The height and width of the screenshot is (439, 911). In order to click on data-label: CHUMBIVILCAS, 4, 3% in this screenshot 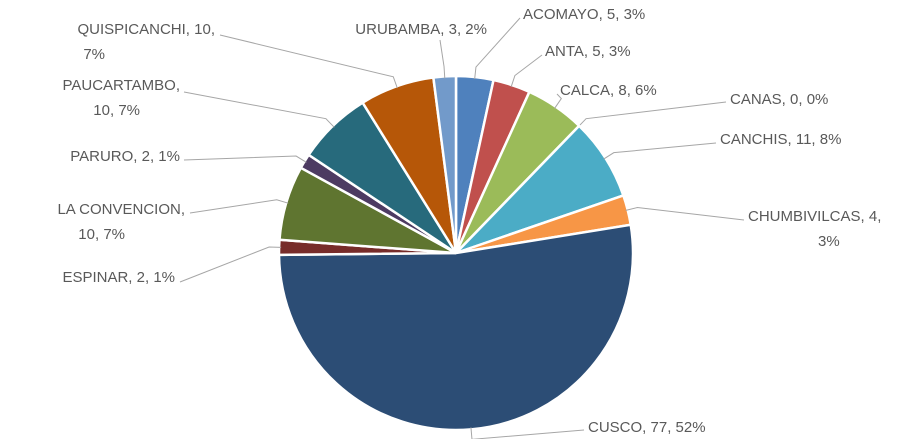, I will do `click(814, 229)`.